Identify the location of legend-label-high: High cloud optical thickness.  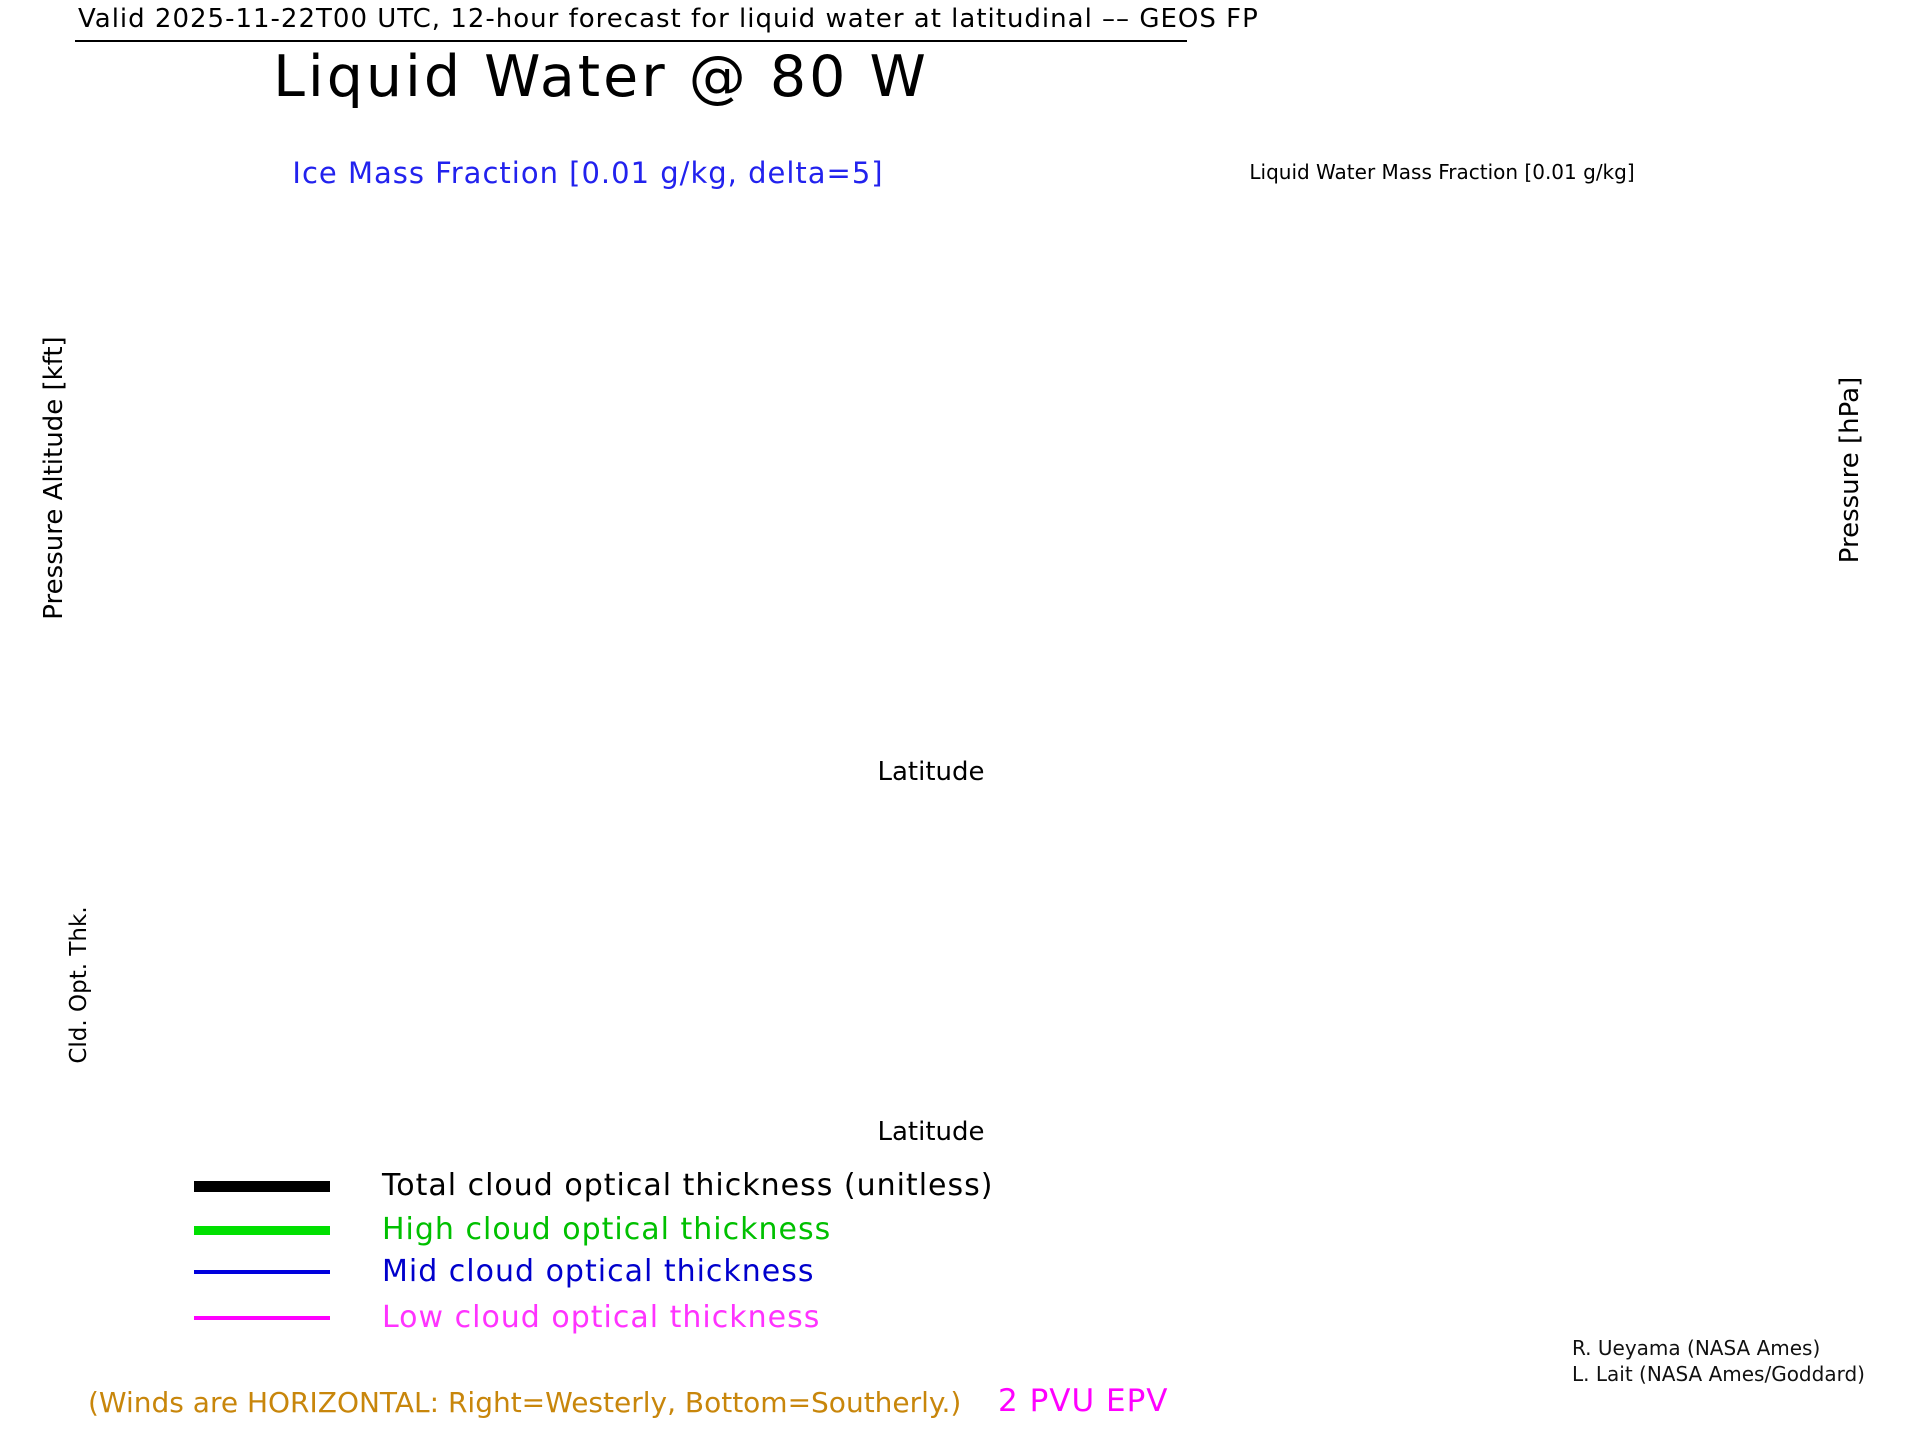
(607, 1229).